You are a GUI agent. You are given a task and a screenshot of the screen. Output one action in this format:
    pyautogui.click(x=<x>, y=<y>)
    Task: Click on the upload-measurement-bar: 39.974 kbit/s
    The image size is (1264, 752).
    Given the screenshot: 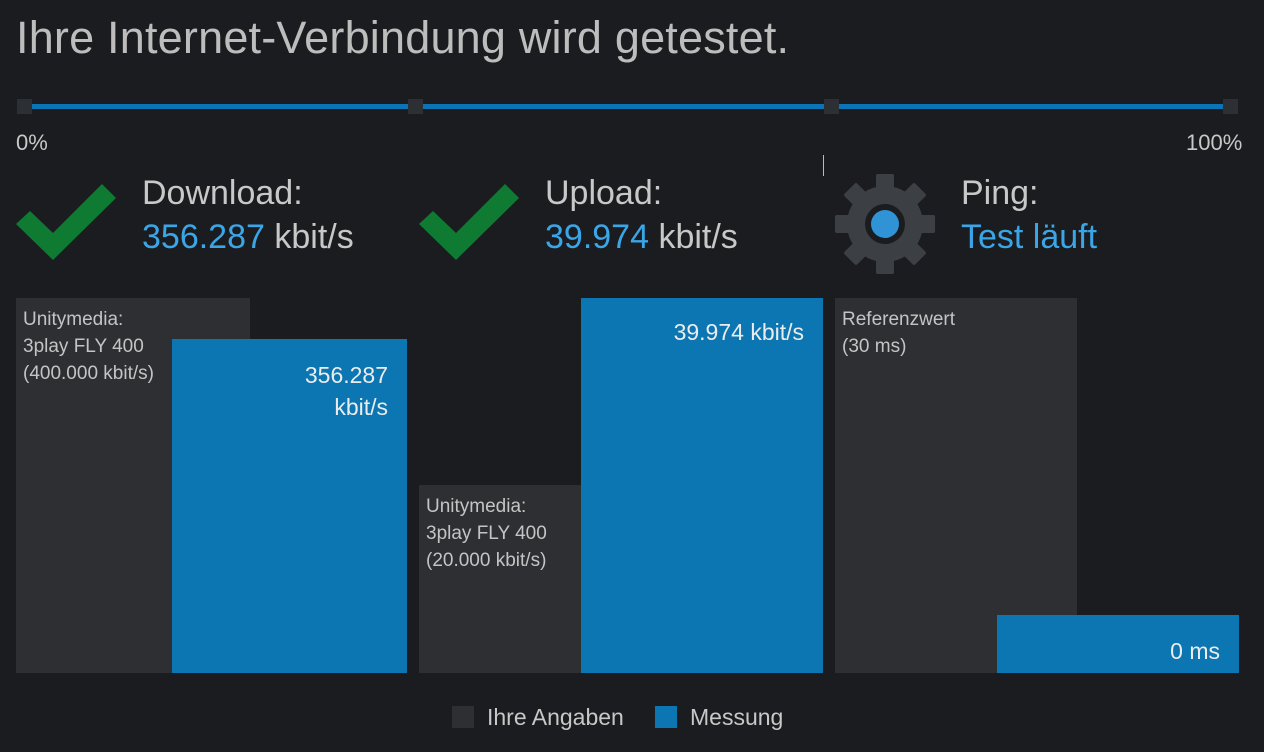 What is the action you would take?
    pyautogui.click(x=702, y=485)
    